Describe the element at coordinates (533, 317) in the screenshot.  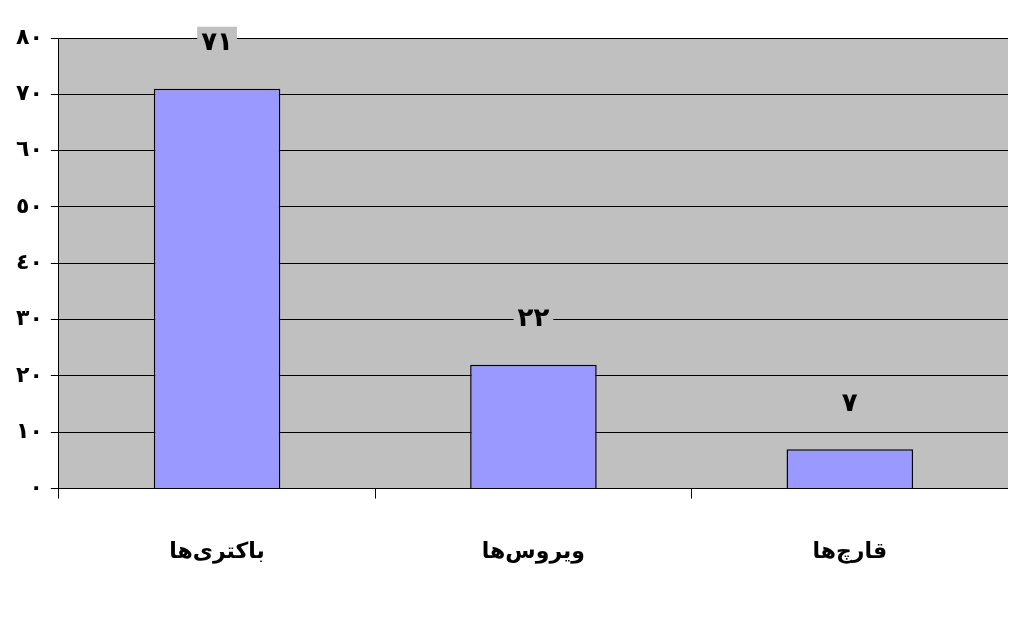
I see `data-label: ٢٢` at that location.